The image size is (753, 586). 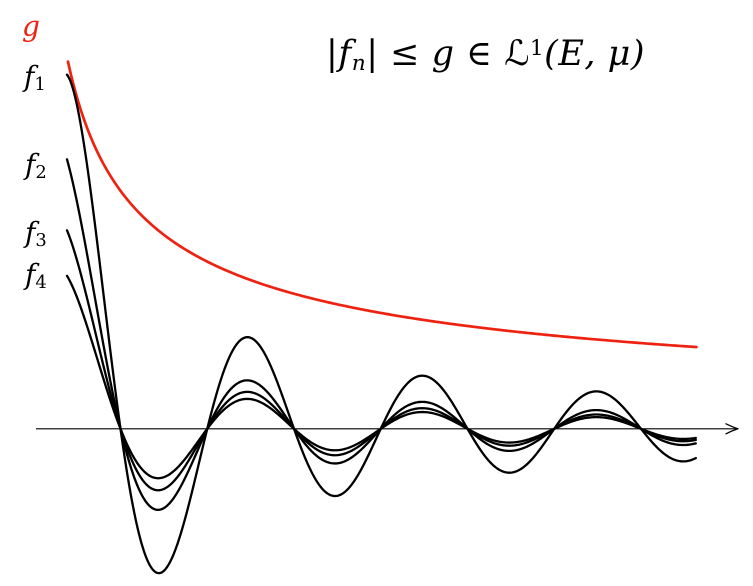 I want to click on label-f4-base: f, so click(x=30, y=274).